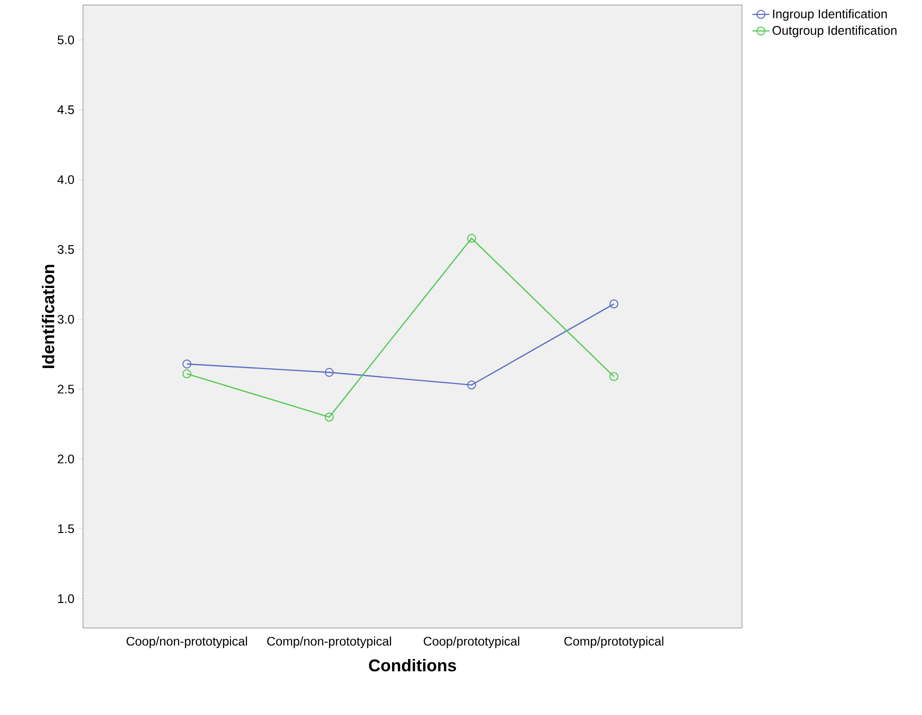 The height and width of the screenshot is (715, 922). Describe the element at coordinates (66, 599) in the screenshot. I see `y-tick-label: 1.0` at that location.